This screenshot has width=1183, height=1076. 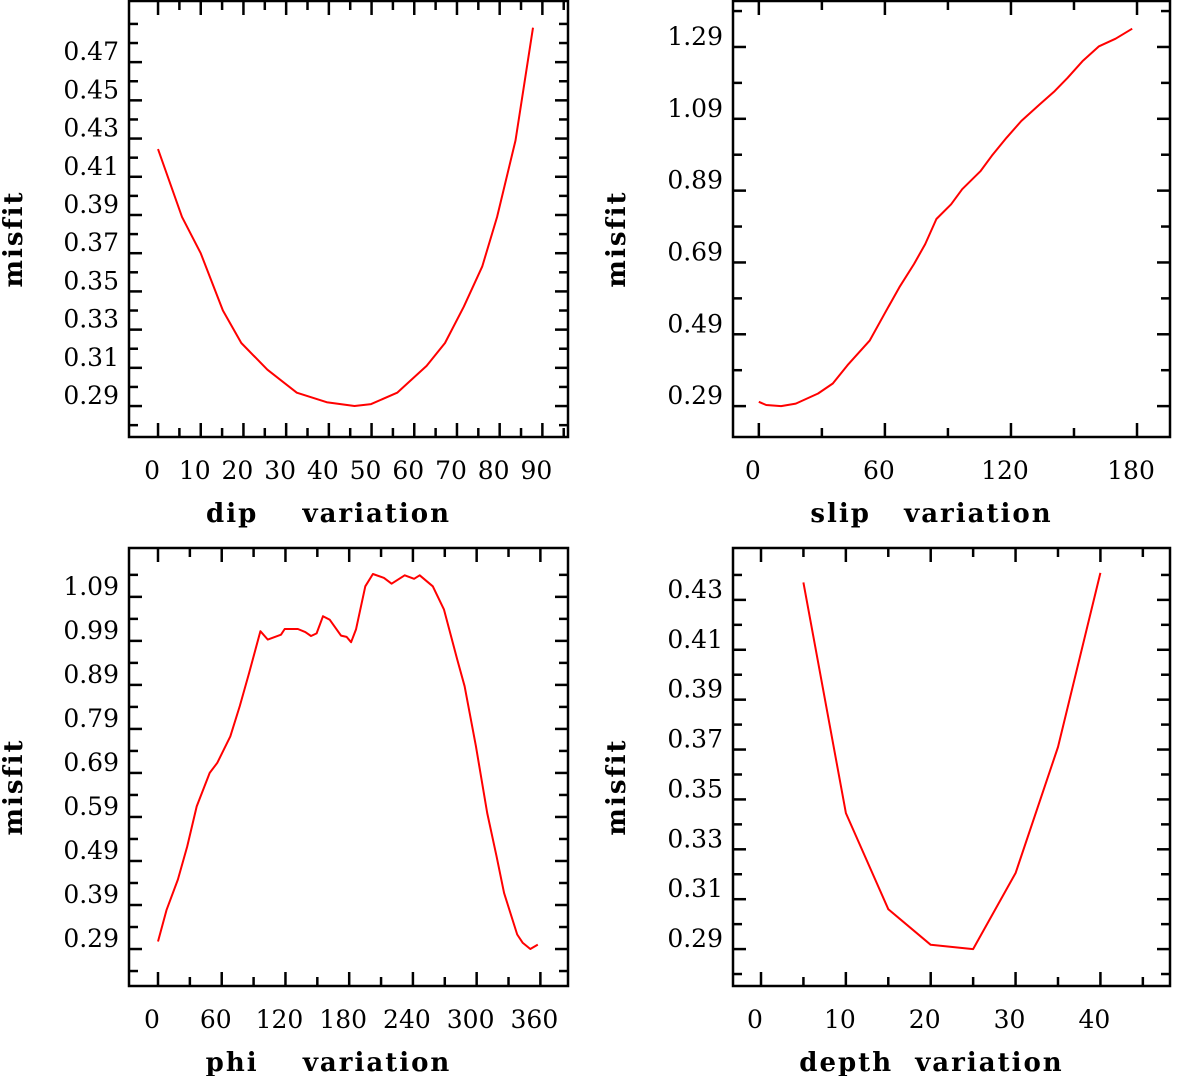 What do you see at coordinates (329, 1062) in the screenshot?
I see `x-axis-label: phi variation` at bounding box center [329, 1062].